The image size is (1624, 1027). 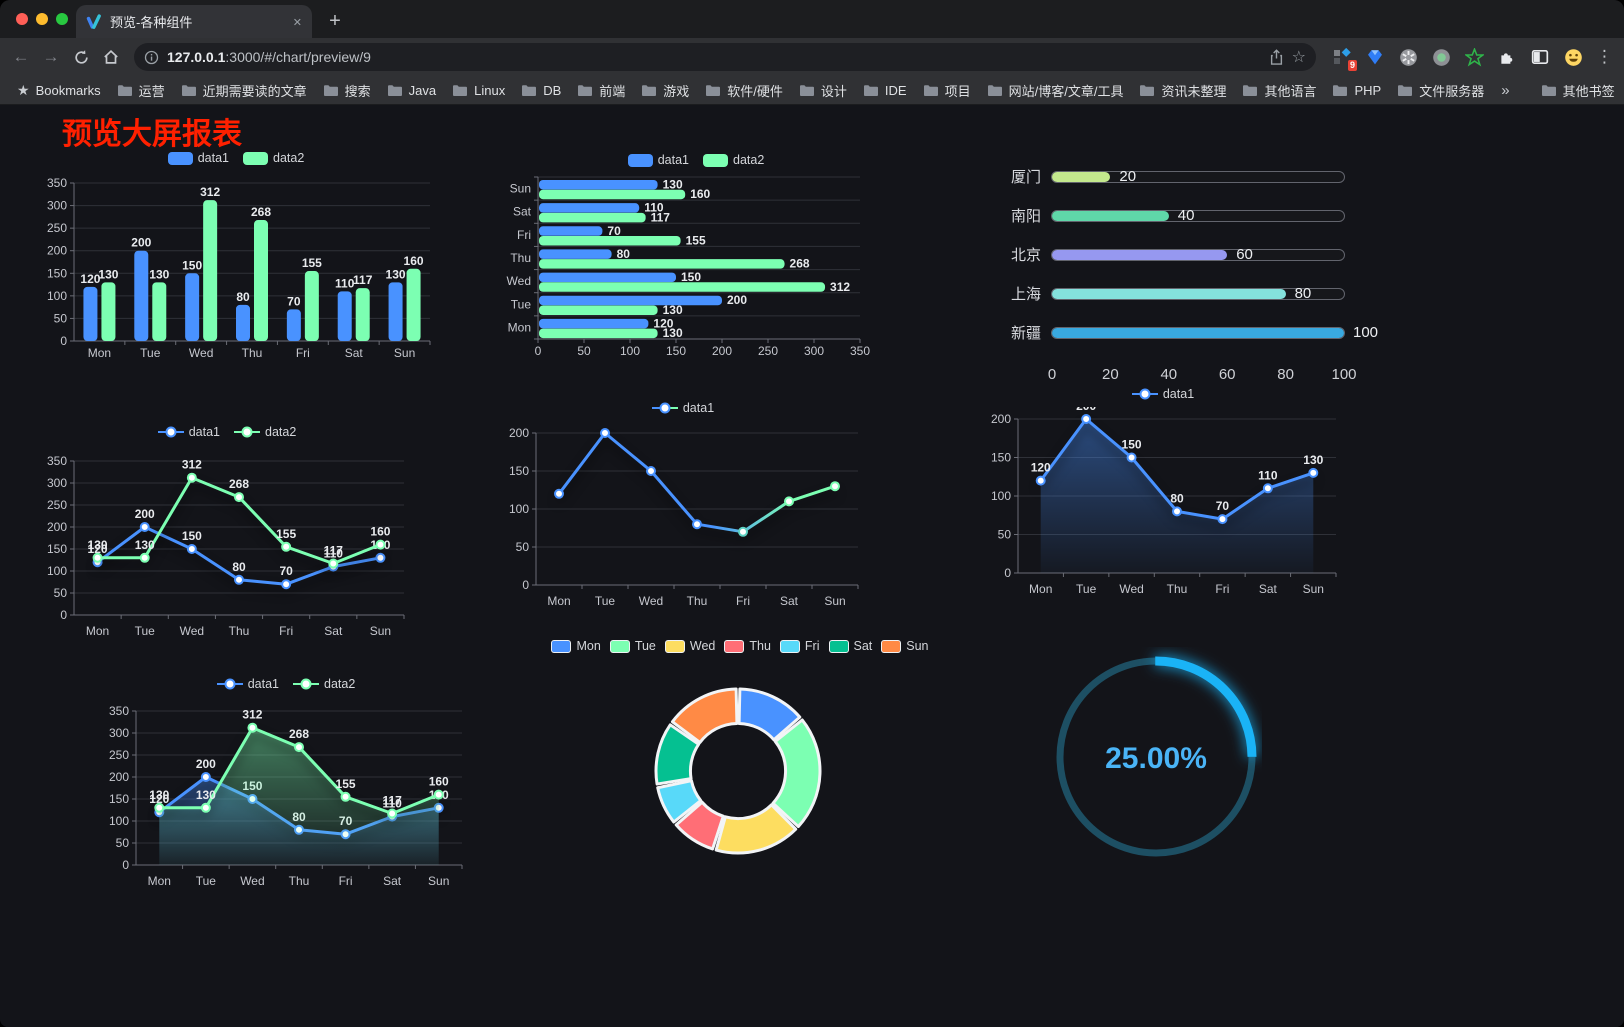 What do you see at coordinates (1244, 254) in the screenshot?
I see `progress-value: 60` at bounding box center [1244, 254].